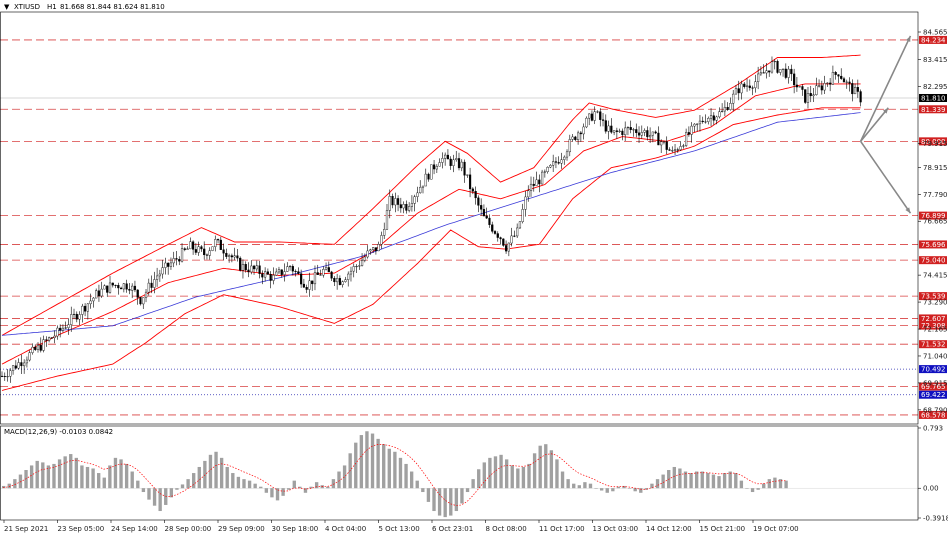  I want to click on macd-indicator-label: MACD(12,26,9) -0.0103 0.0842, so click(58, 432).